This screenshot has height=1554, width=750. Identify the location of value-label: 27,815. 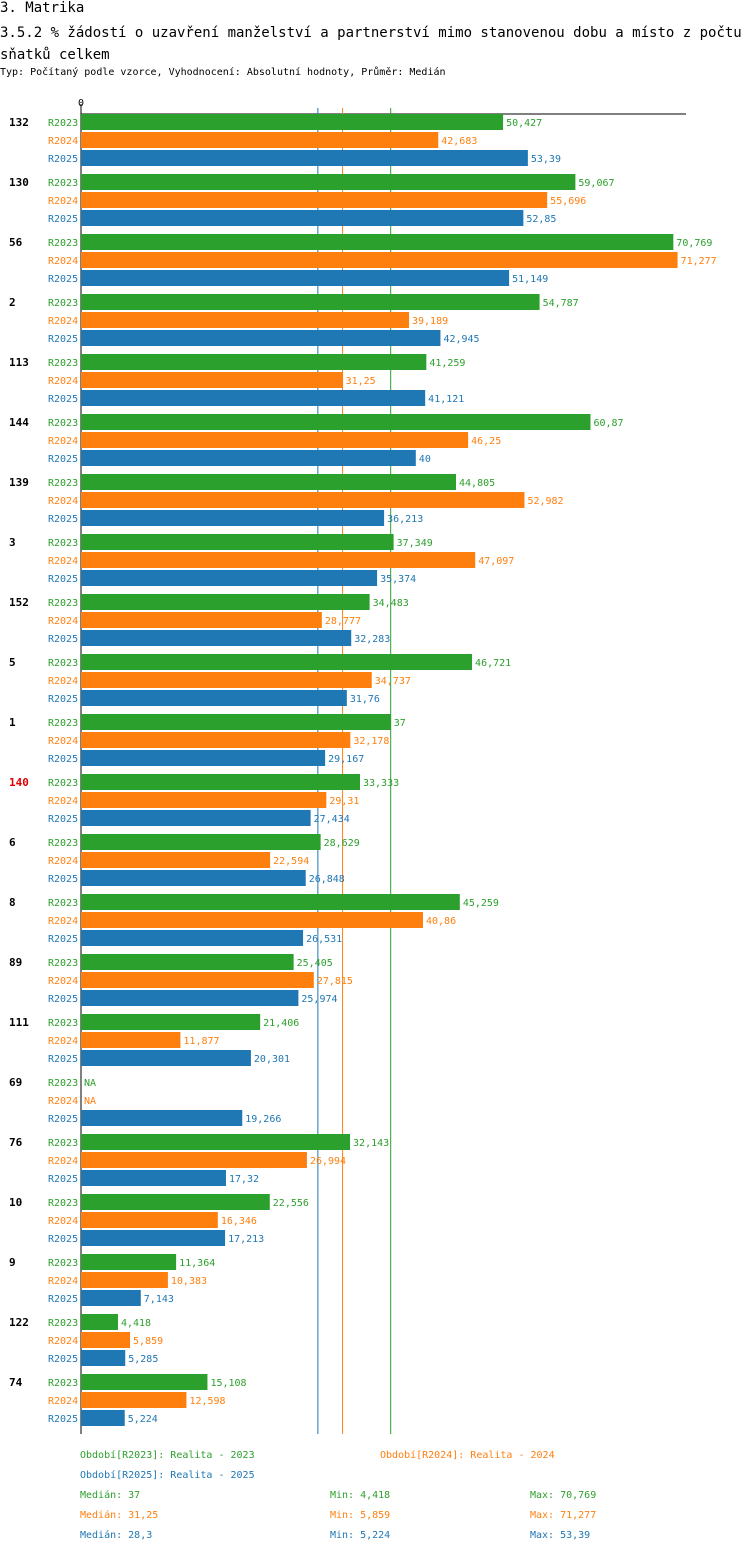
(335, 981).